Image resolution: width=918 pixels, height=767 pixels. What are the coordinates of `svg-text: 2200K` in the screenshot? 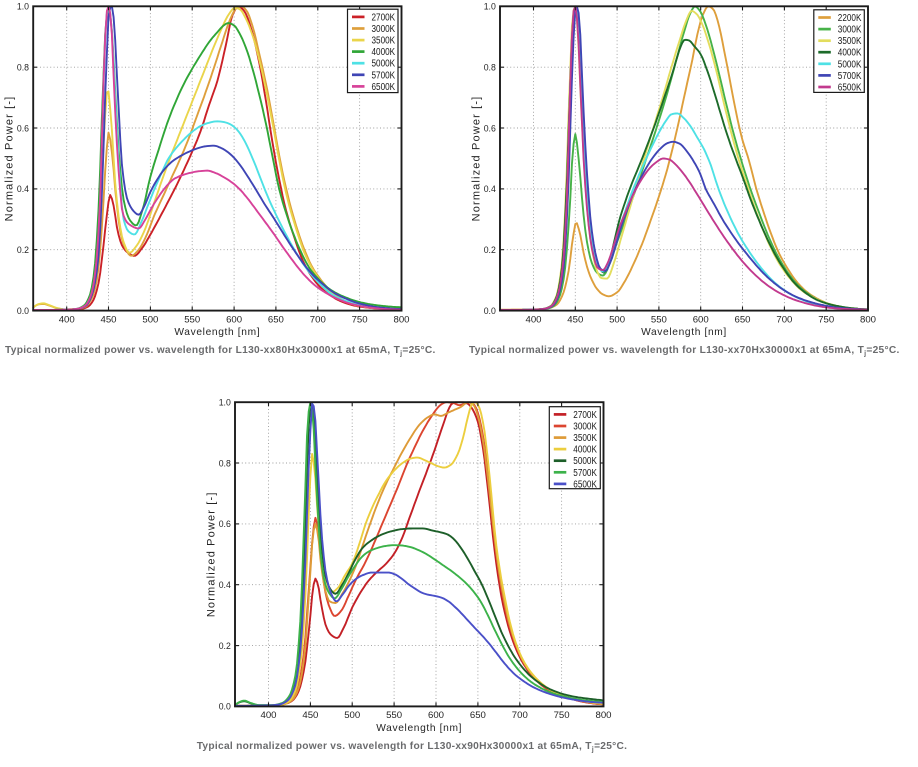 It's located at (850, 18).